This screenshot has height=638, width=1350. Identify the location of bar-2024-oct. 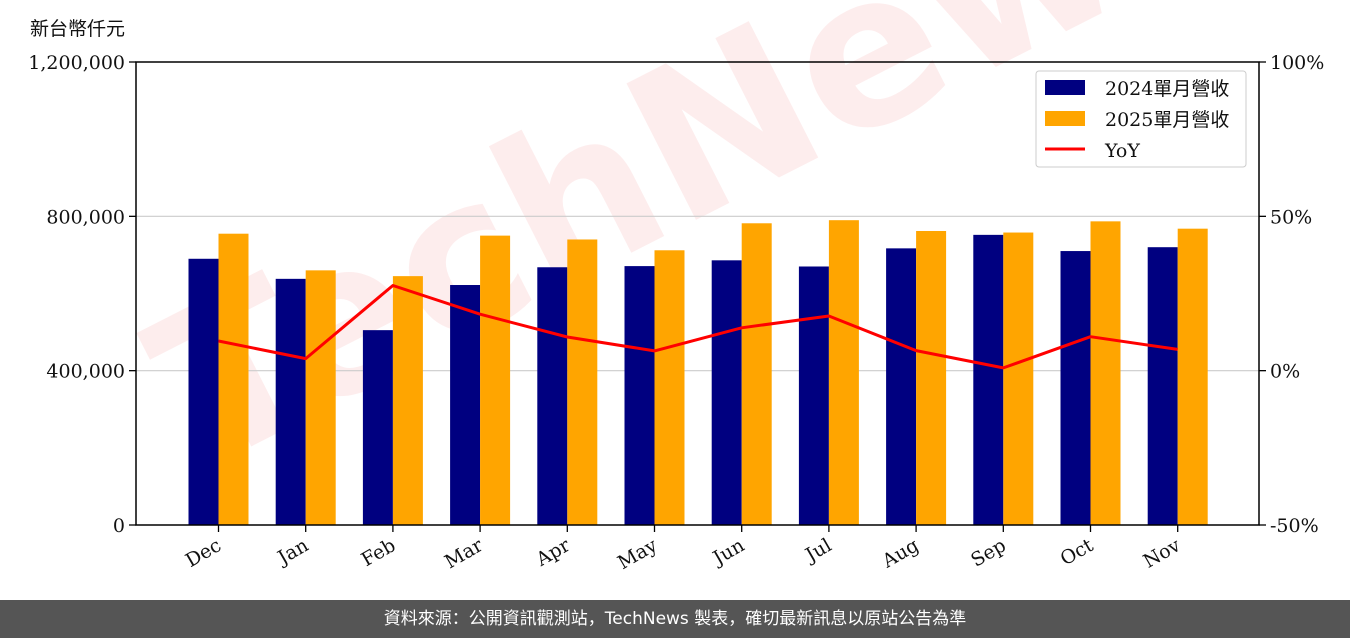
(1075, 388).